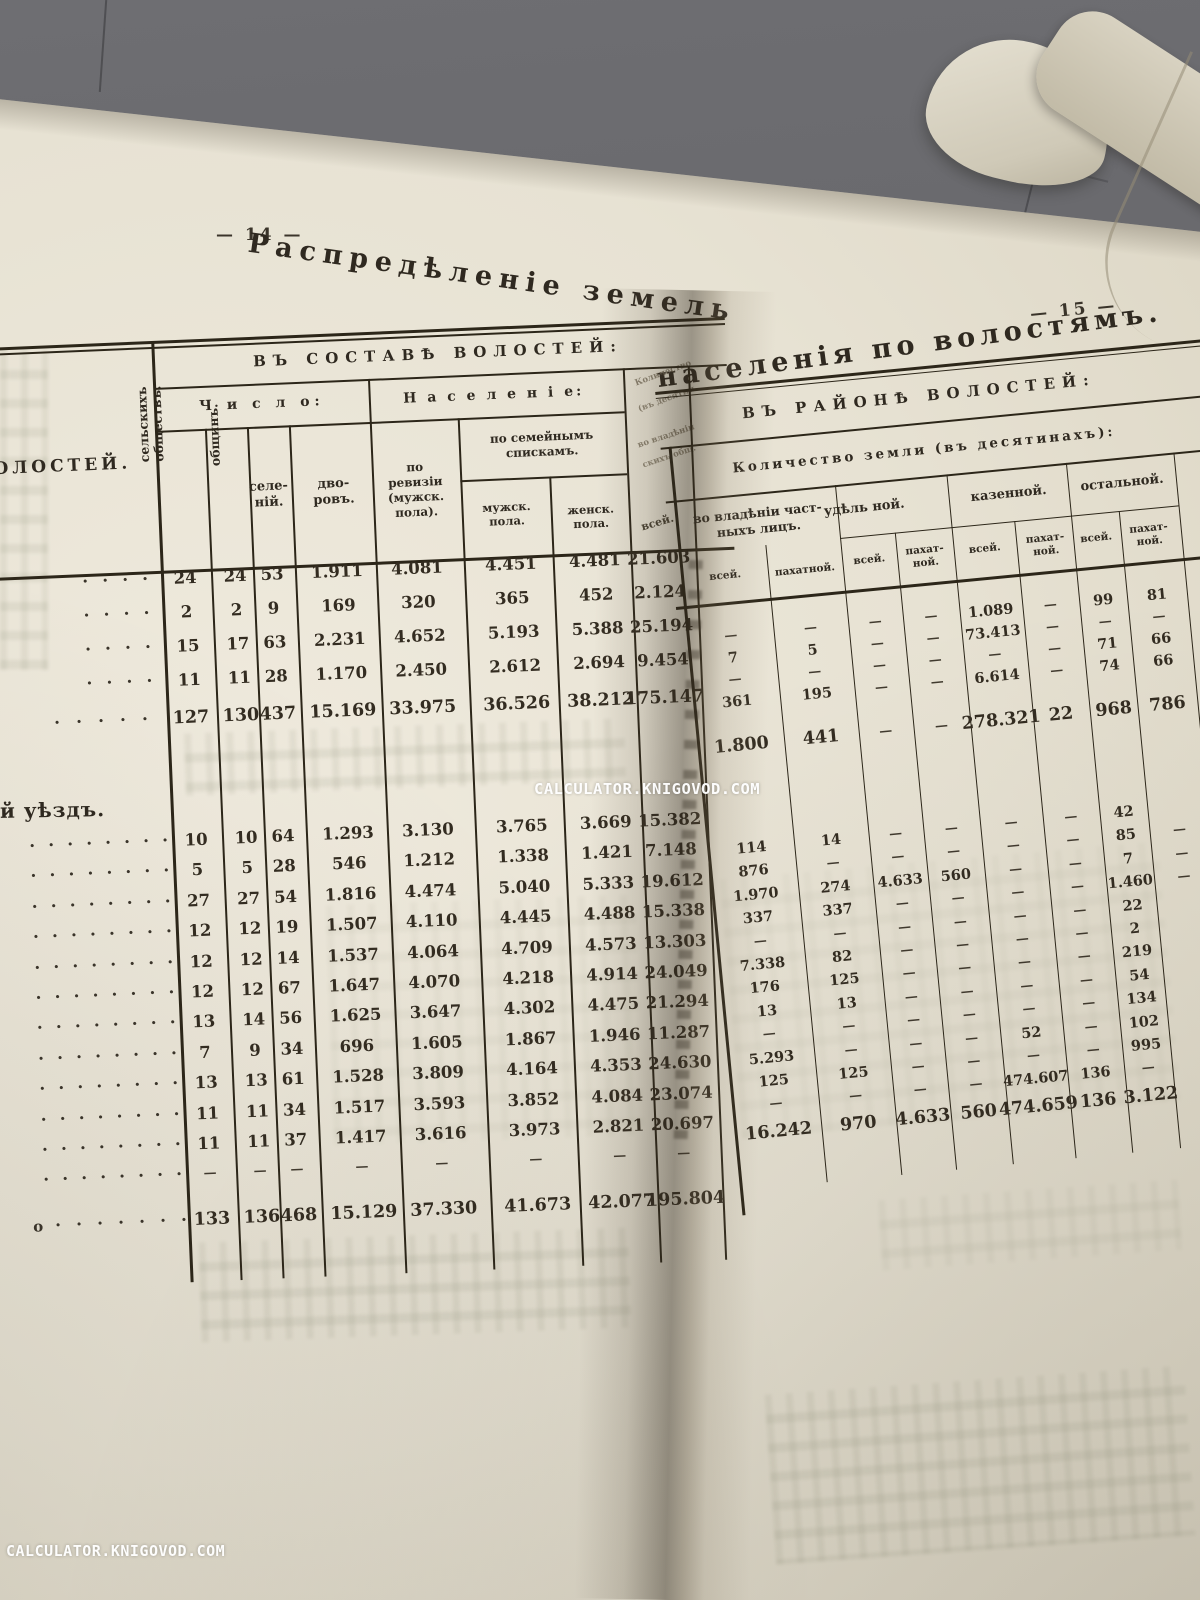  Describe the element at coordinates (295, 1139) in the screenshot. I see `table-cell: 37` at that location.